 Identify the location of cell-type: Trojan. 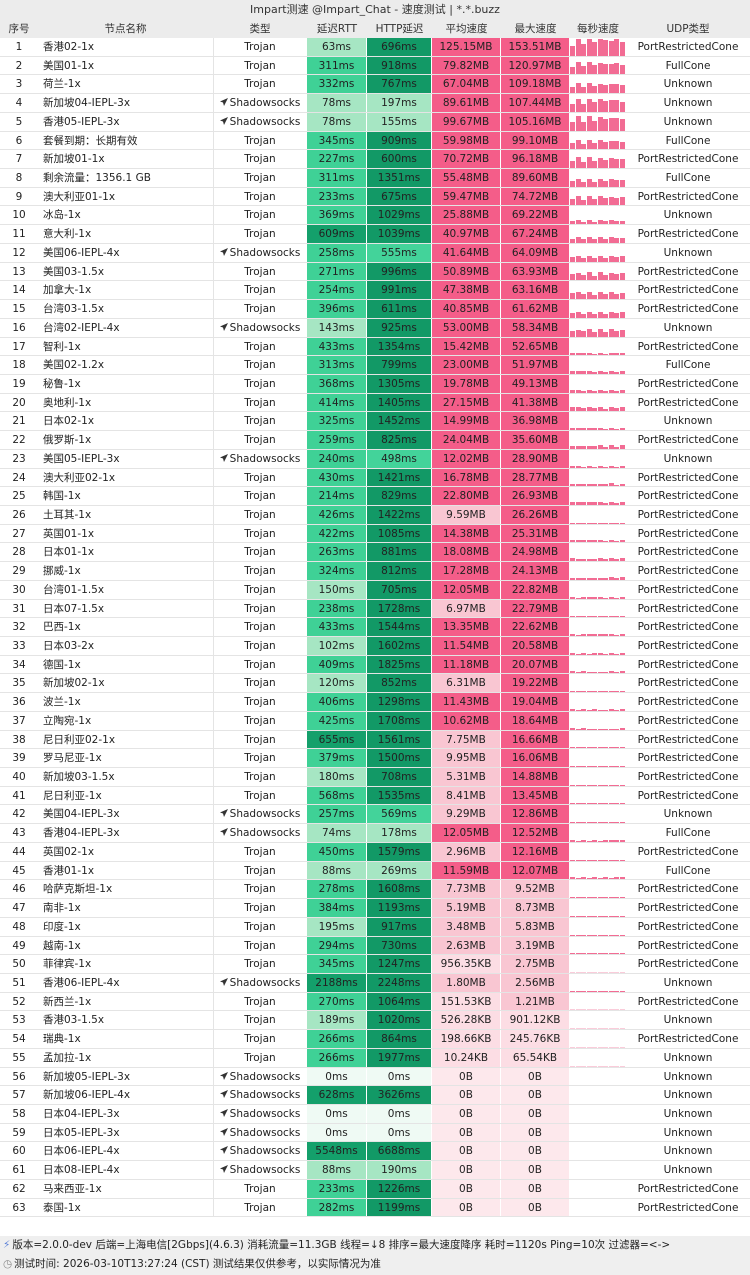
(260, 383).